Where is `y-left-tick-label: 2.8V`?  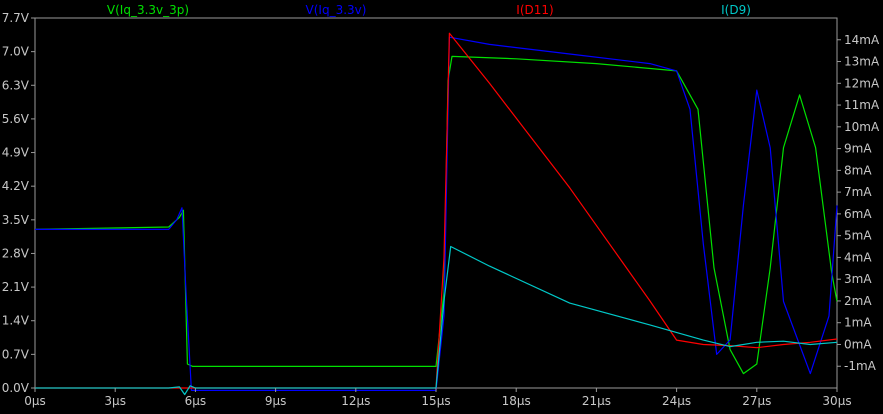 y-left-tick-label: 2.8V is located at coordinates (16, 253).